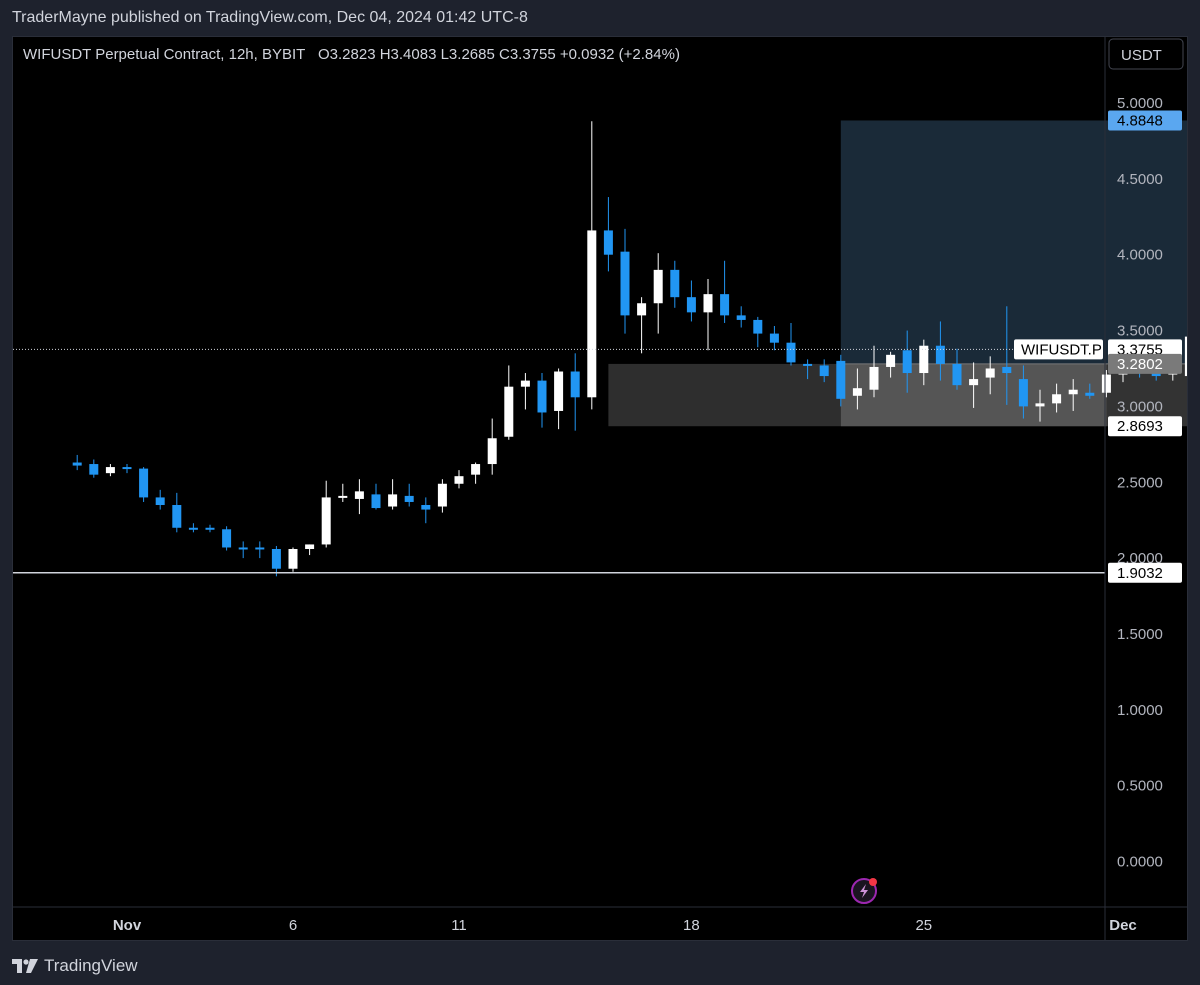  What do you see at coordinates (1140, 862) in the screenshot?
I see `y-tick-label: 0.0000` at bounding box center [1140, 862].